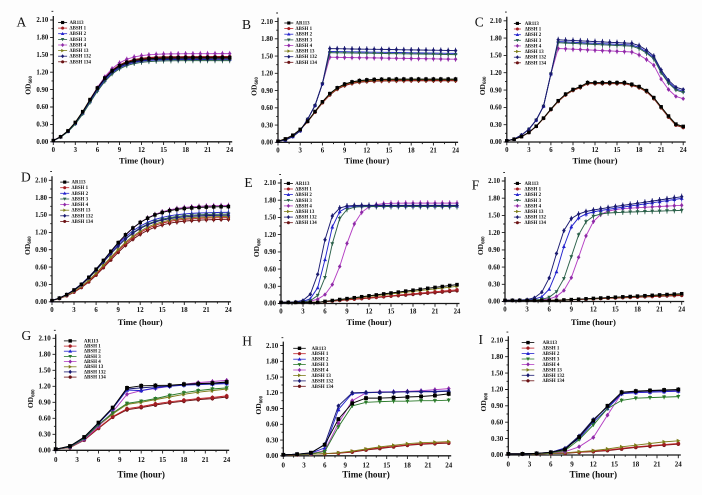  What do you see at coordinates (257, 247) in the screenshot?
I see `svg-text: OD600` at bounding box center [257, 247].